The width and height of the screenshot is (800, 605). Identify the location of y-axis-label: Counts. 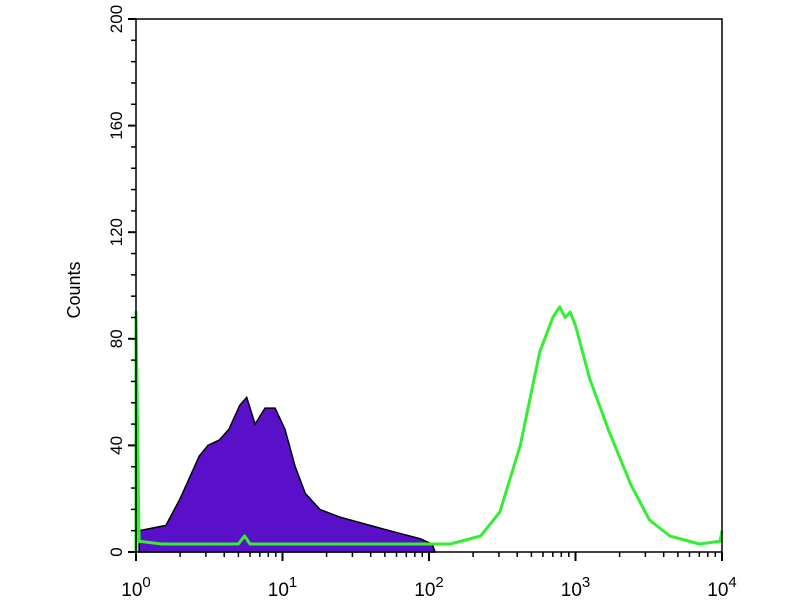
(74, 289).